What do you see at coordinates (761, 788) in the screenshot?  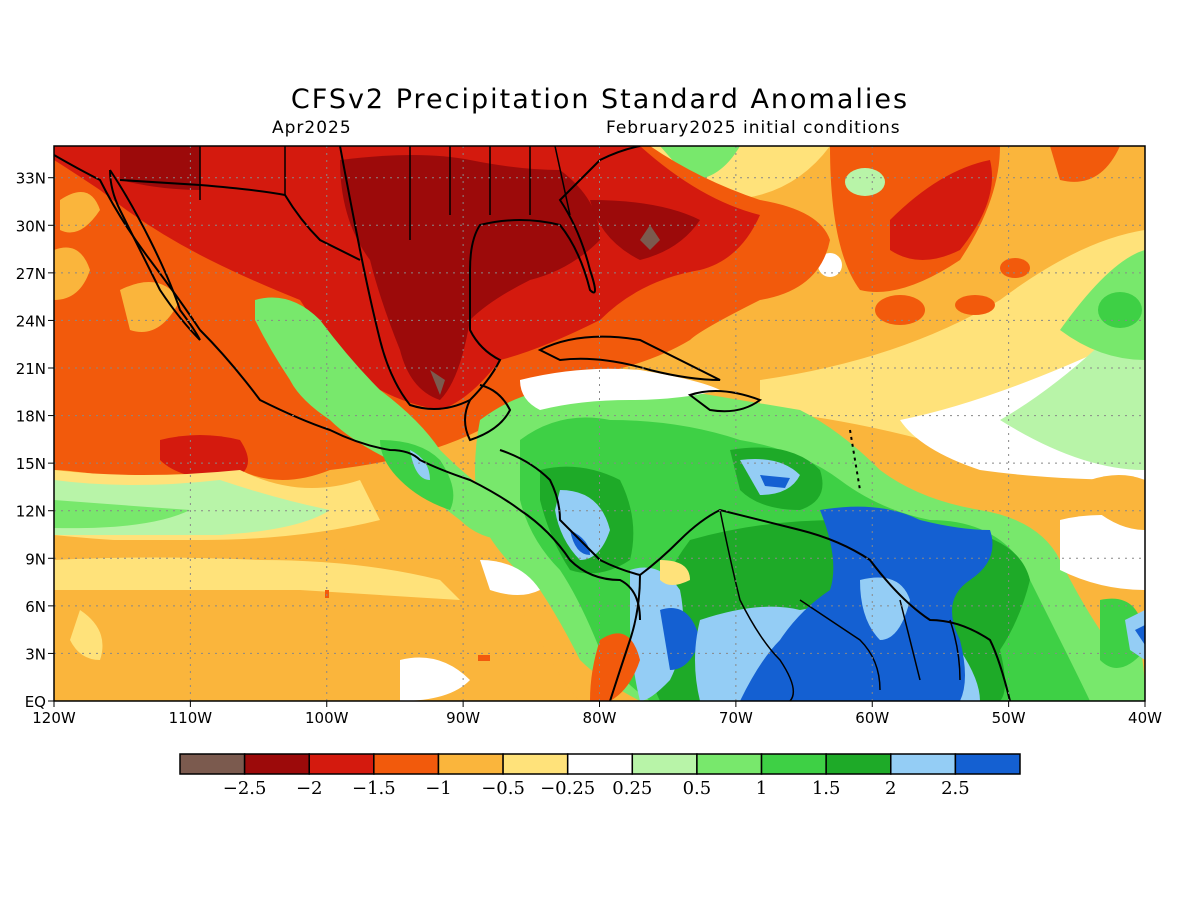 I see `colorbar-label: 1` at bounding box center [761, 788].